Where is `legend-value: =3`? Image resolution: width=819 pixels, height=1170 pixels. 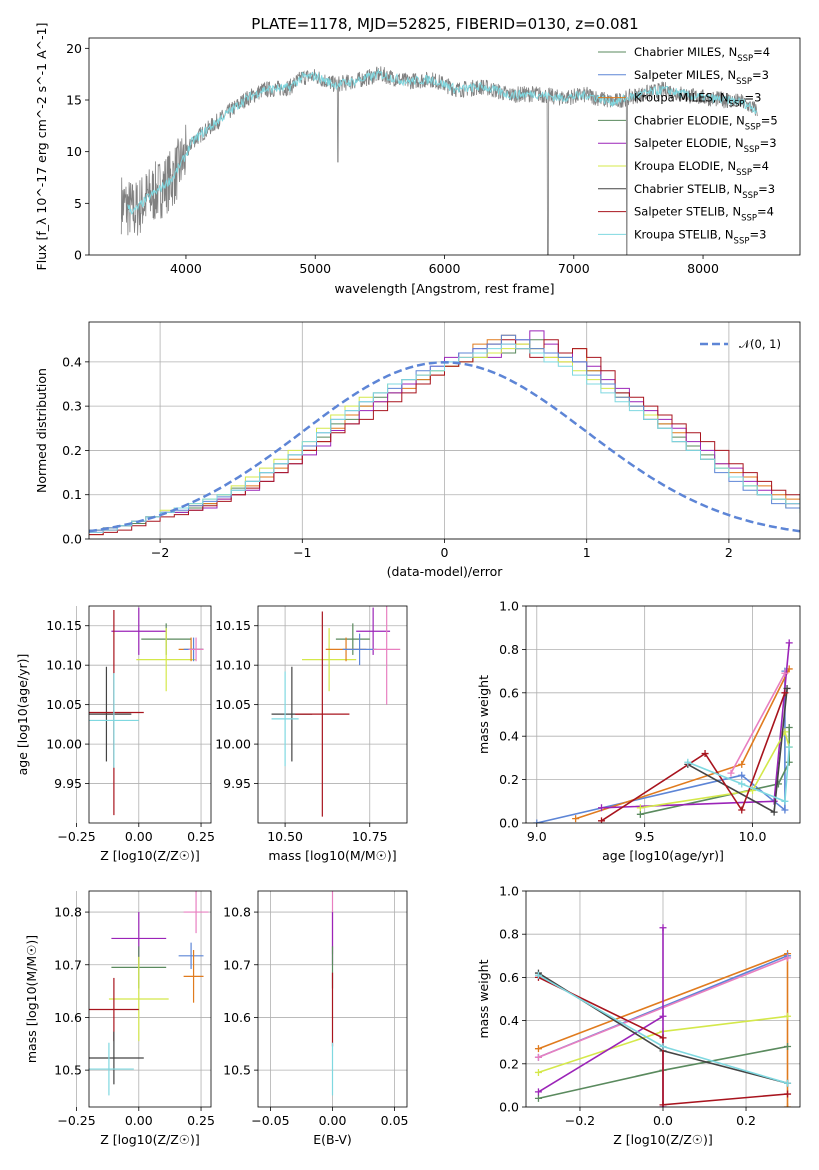
legend-value: =3 is located at coordinates (752, 98).